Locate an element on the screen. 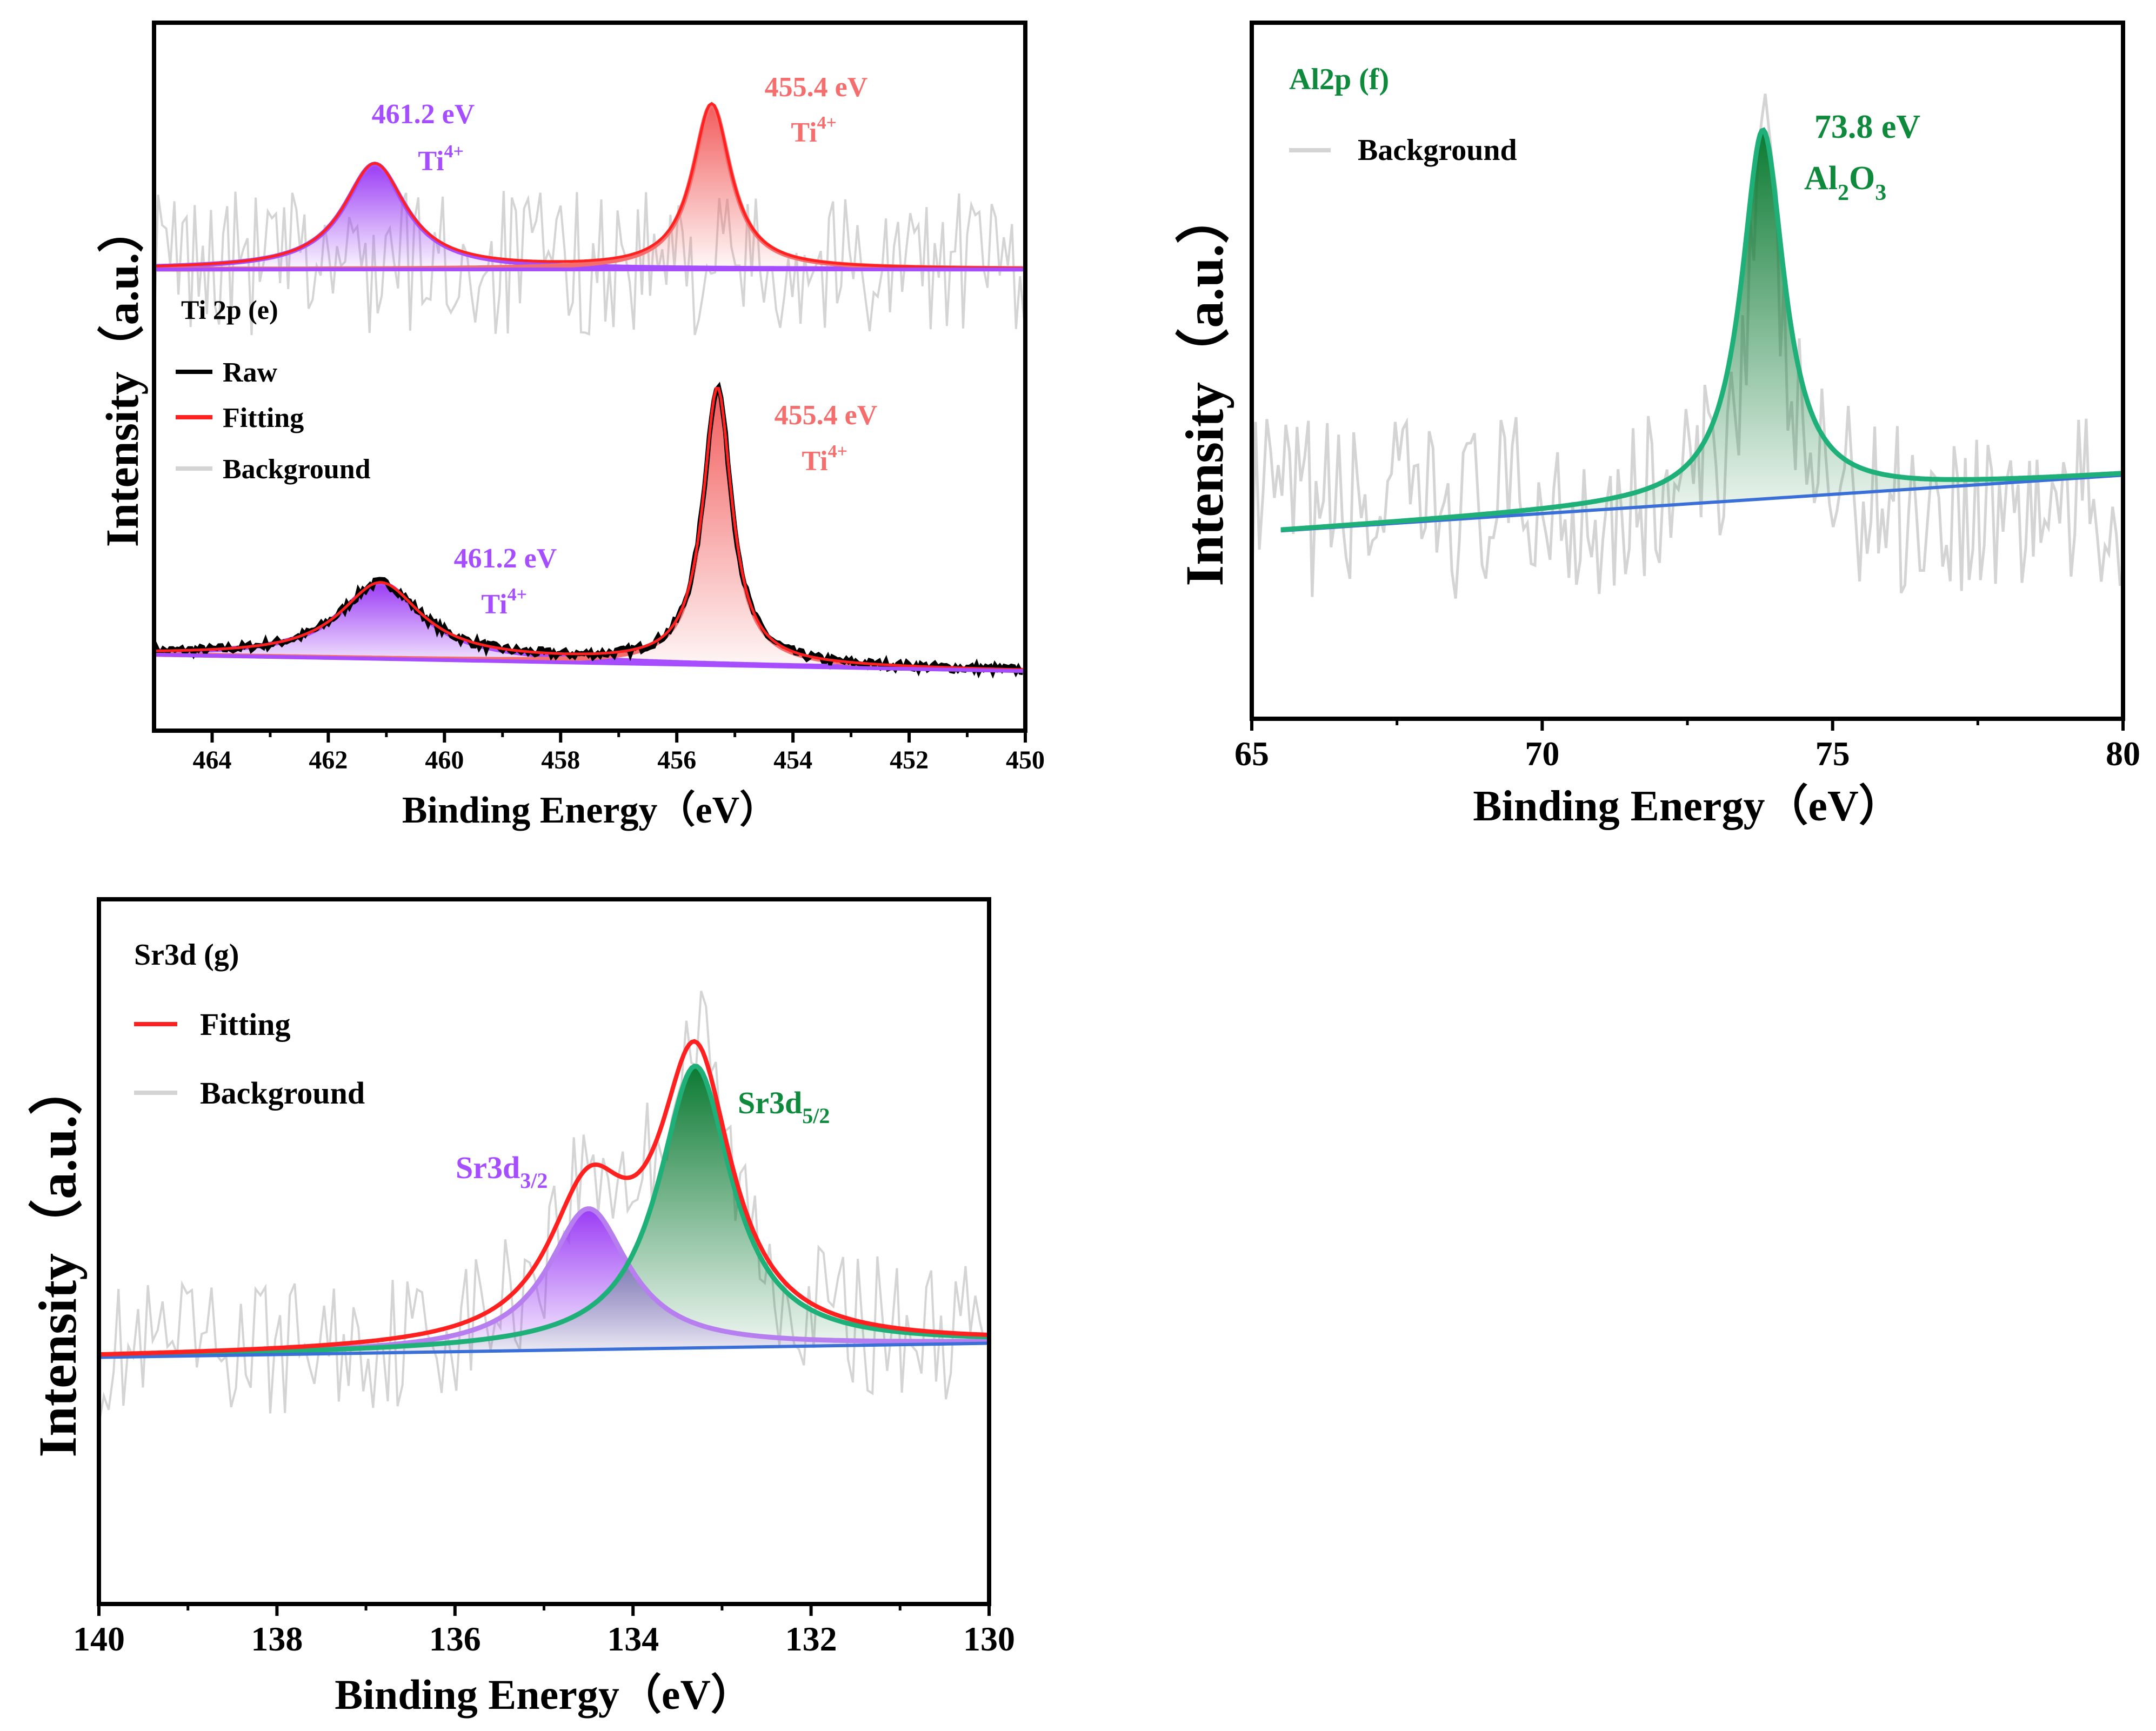 This screenshot has height=1731, width=2156. ti2p-upper-461-state-sup: 4+ is located at coordinates (454, 152).